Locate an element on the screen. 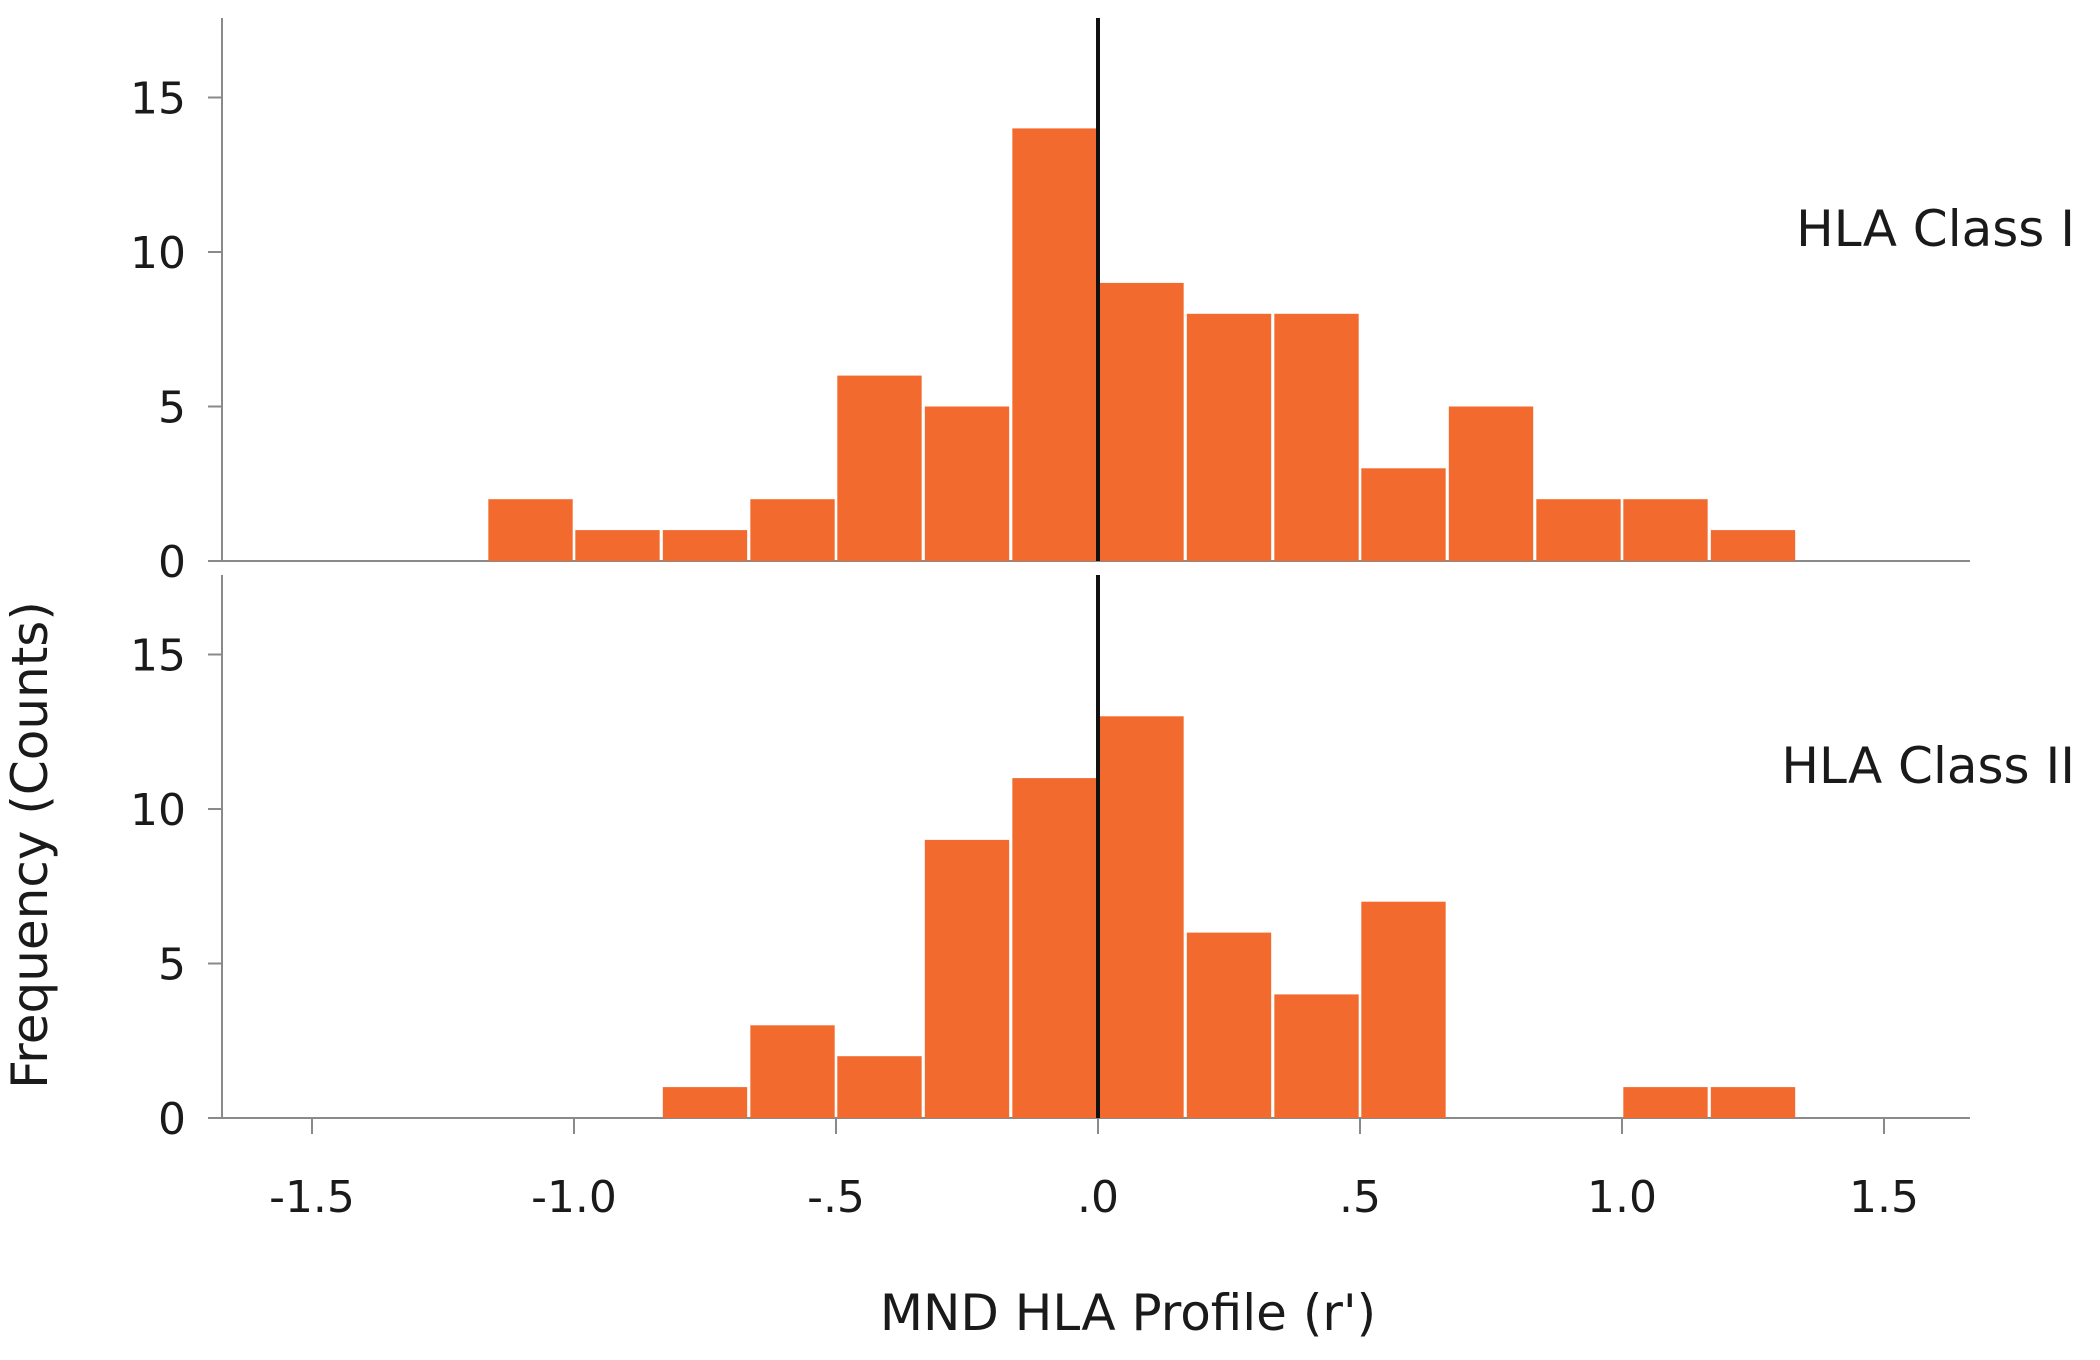  x-tick-label: -.5 is located at coordinates (836, 1197).